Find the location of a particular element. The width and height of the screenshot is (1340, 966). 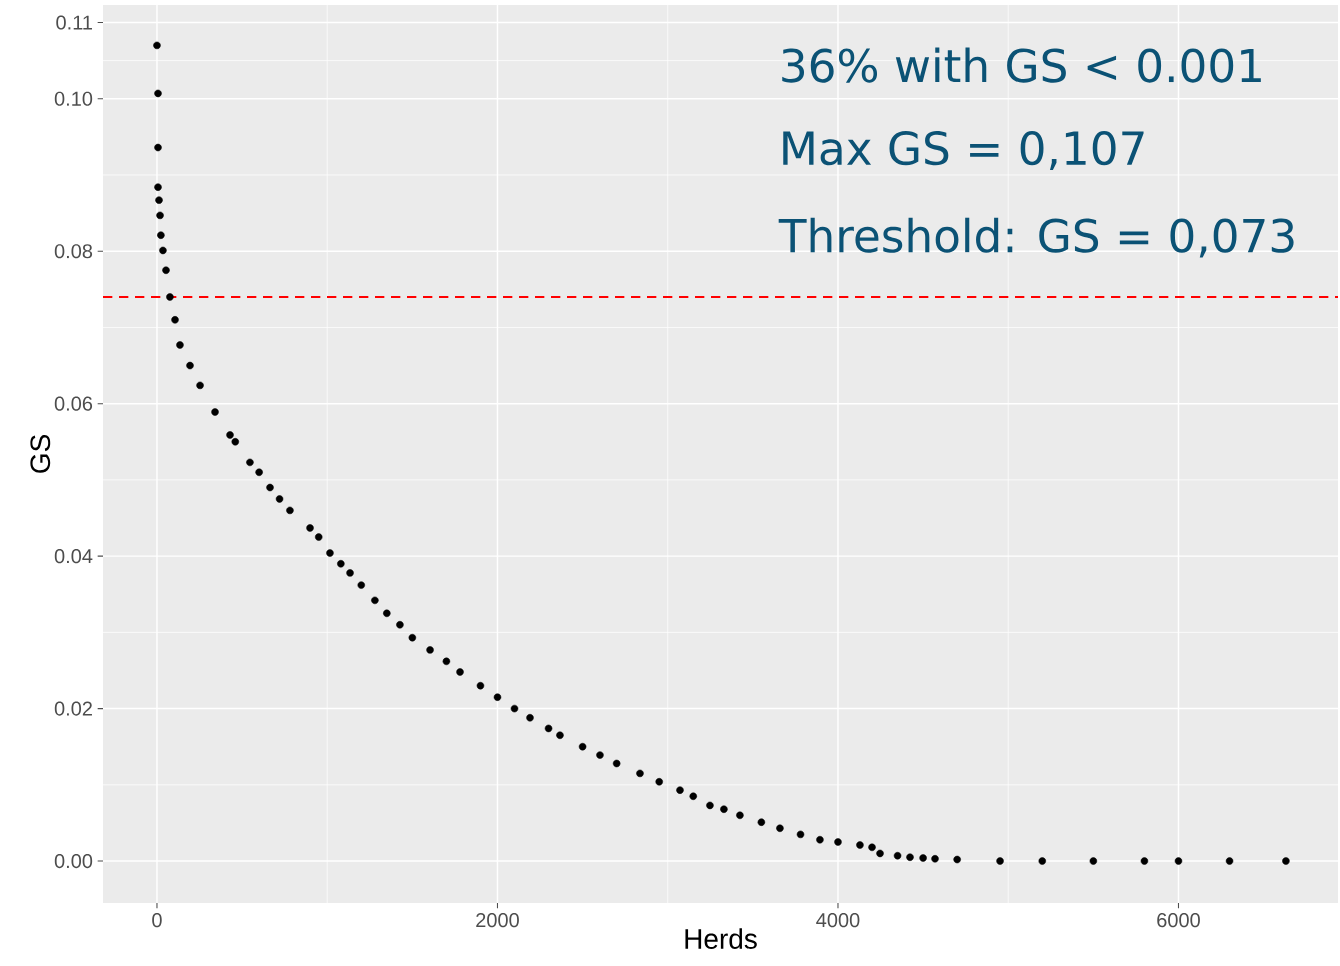

annotation: 36% with GS < 0.001 is located at coordinates (1021, 65).